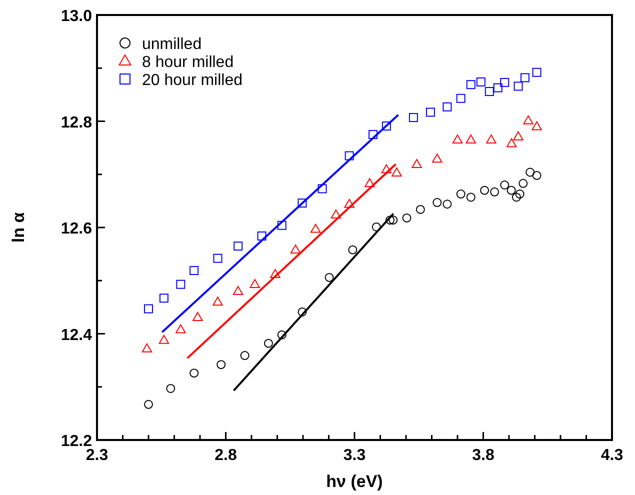  What do you see at coordinates (225, 455) in the screenshot?
I see `x-tick-label: 2.8` at bounding box center [225, 455].